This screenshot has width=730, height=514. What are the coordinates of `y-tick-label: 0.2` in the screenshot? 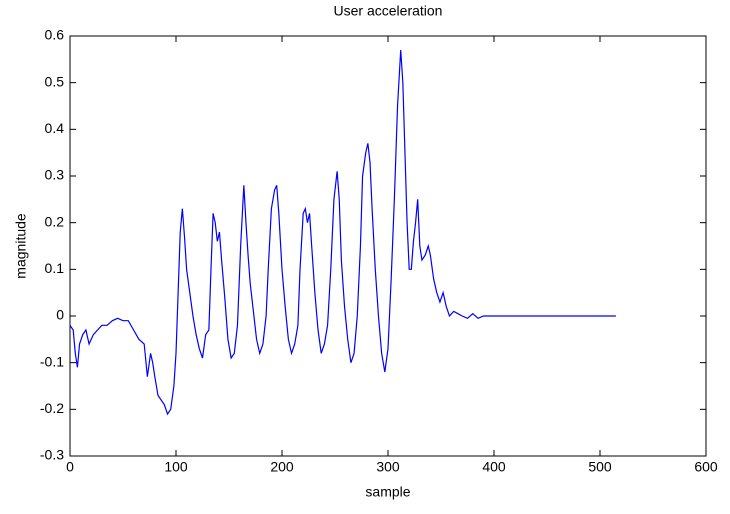 It's located at (55, 221).